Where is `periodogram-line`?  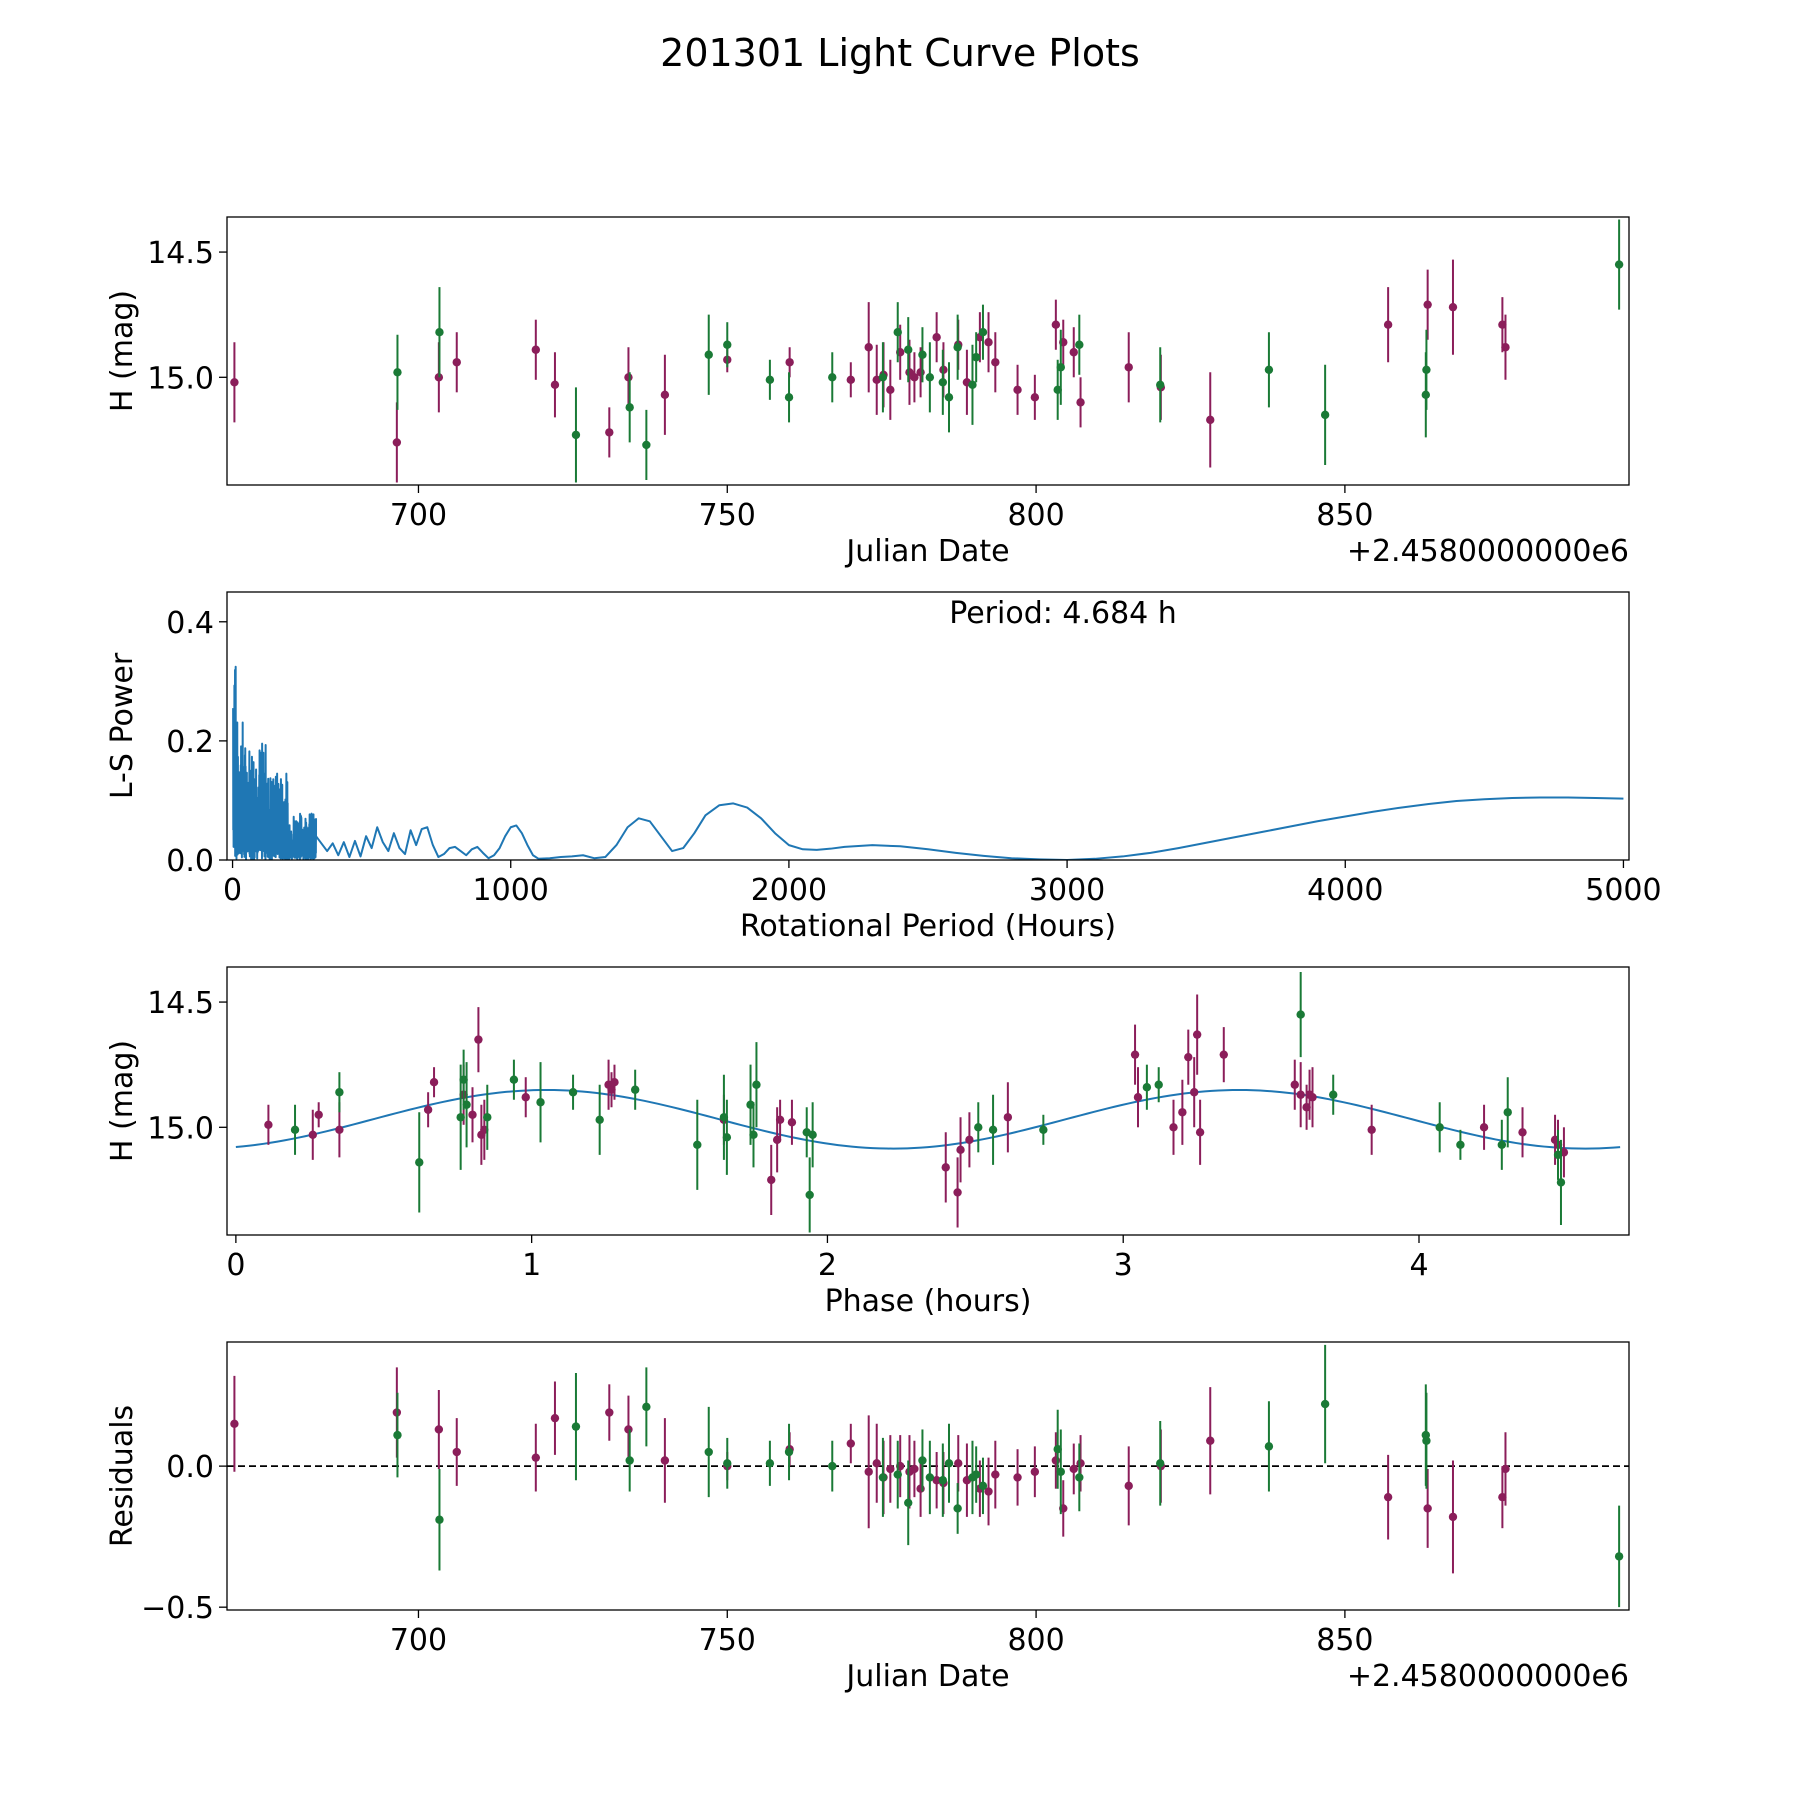
periodogram-line is located at coordinates (928, 762).